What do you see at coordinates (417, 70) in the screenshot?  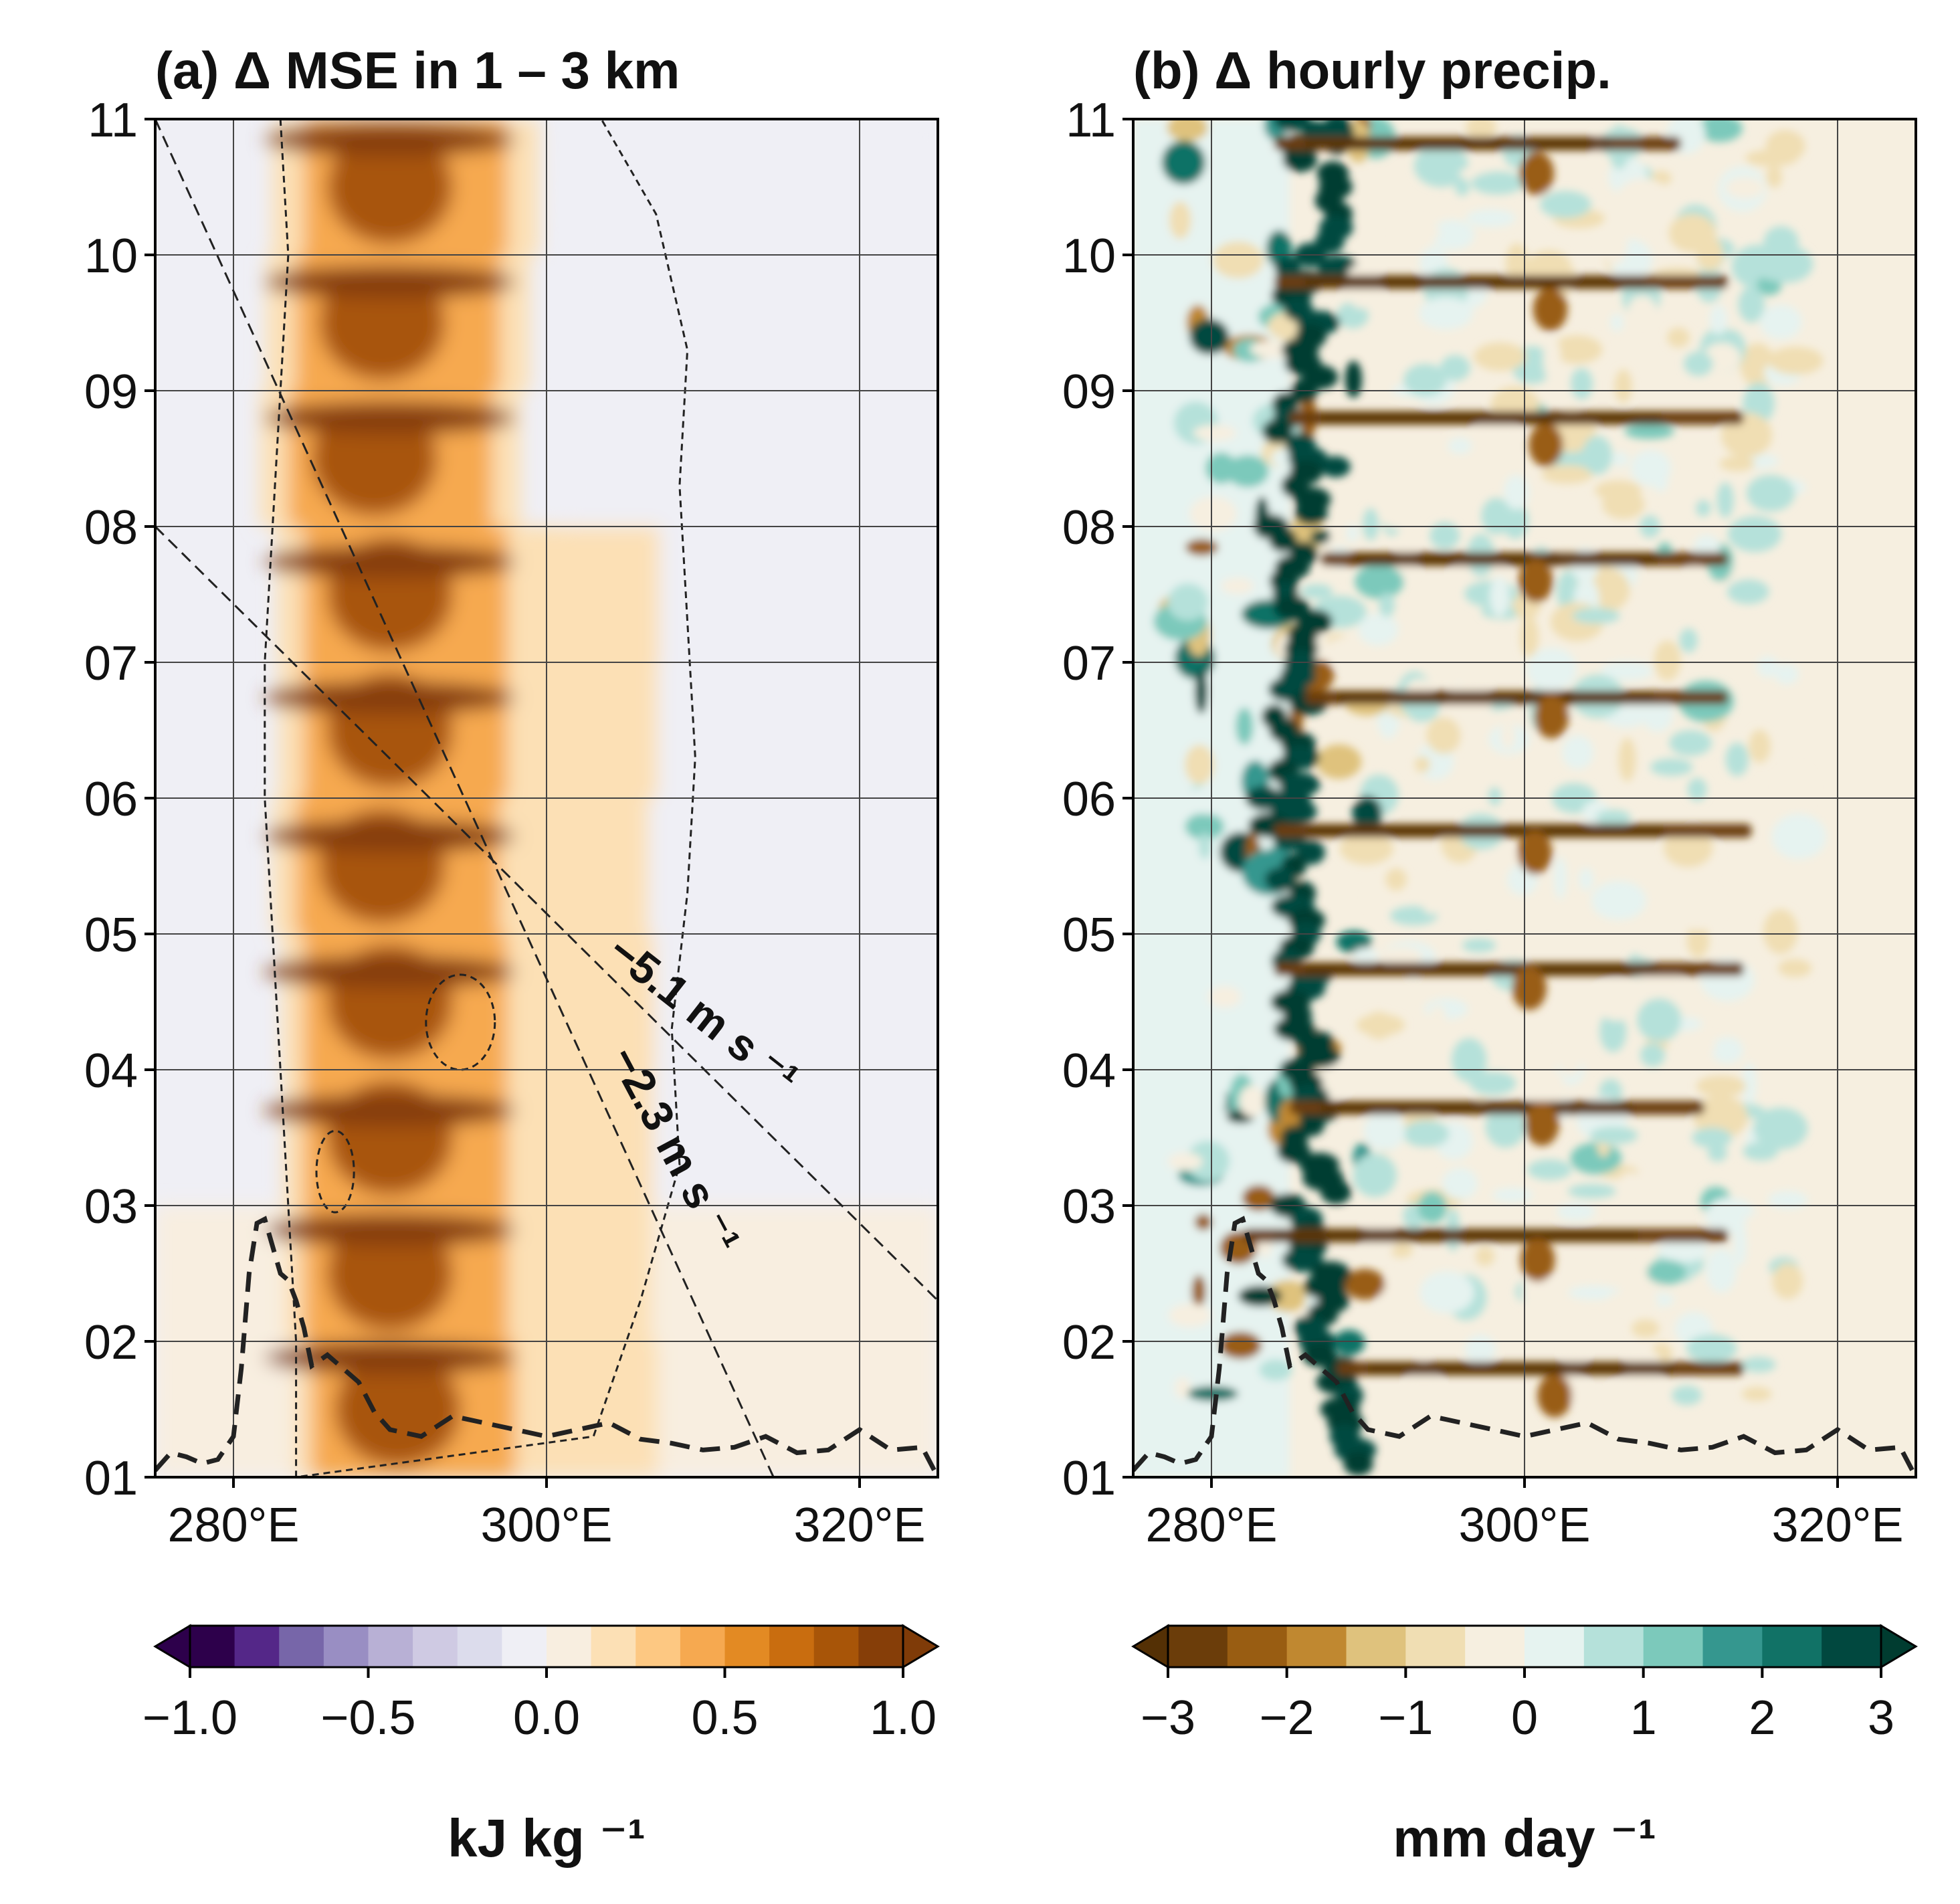 I see `panel-a-title: (a) Δ MSE in 1 – 3 km` at bounding box center [417, 70].